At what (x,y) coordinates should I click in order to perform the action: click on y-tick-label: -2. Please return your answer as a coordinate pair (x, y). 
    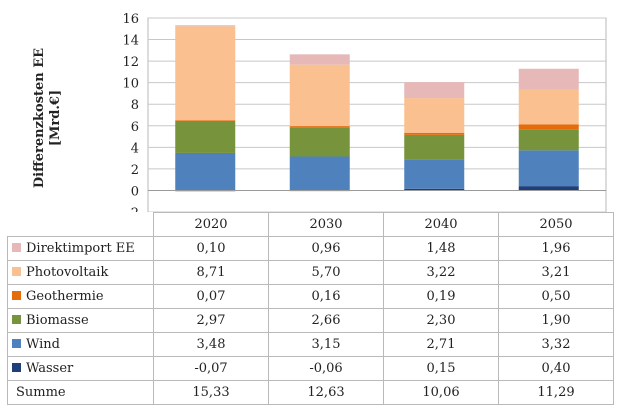
    Looking at the image, I should click on (132, 209).